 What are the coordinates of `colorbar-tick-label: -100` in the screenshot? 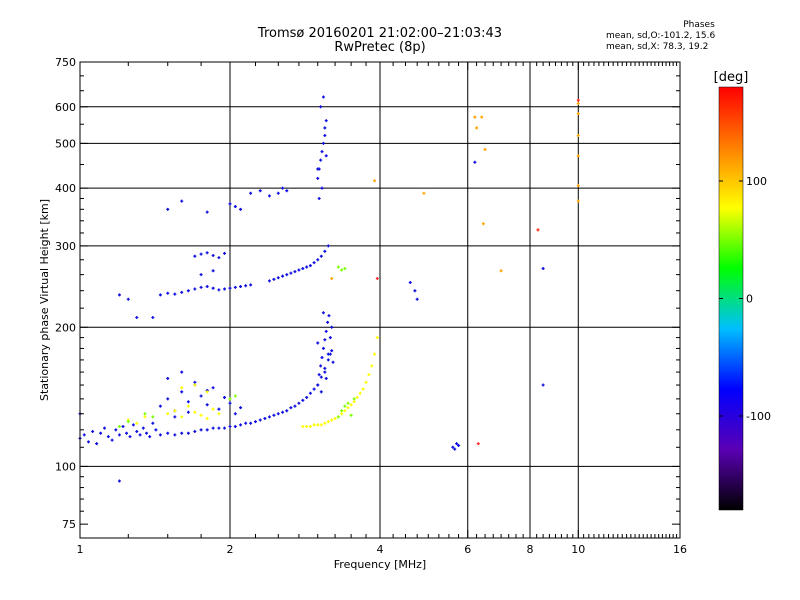 It's located at (758, 416).